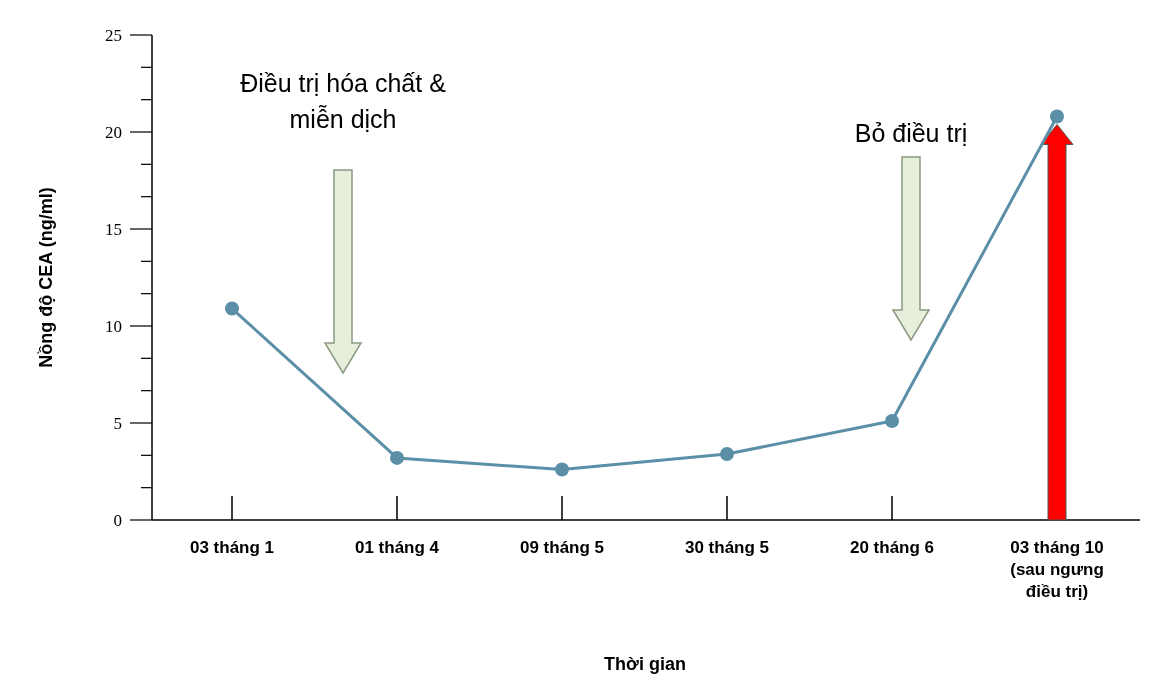  What do you see at coordinates (117, 423) in the screenshot?
I see `y-tick-label: 5` at bounding box center [117, 423].